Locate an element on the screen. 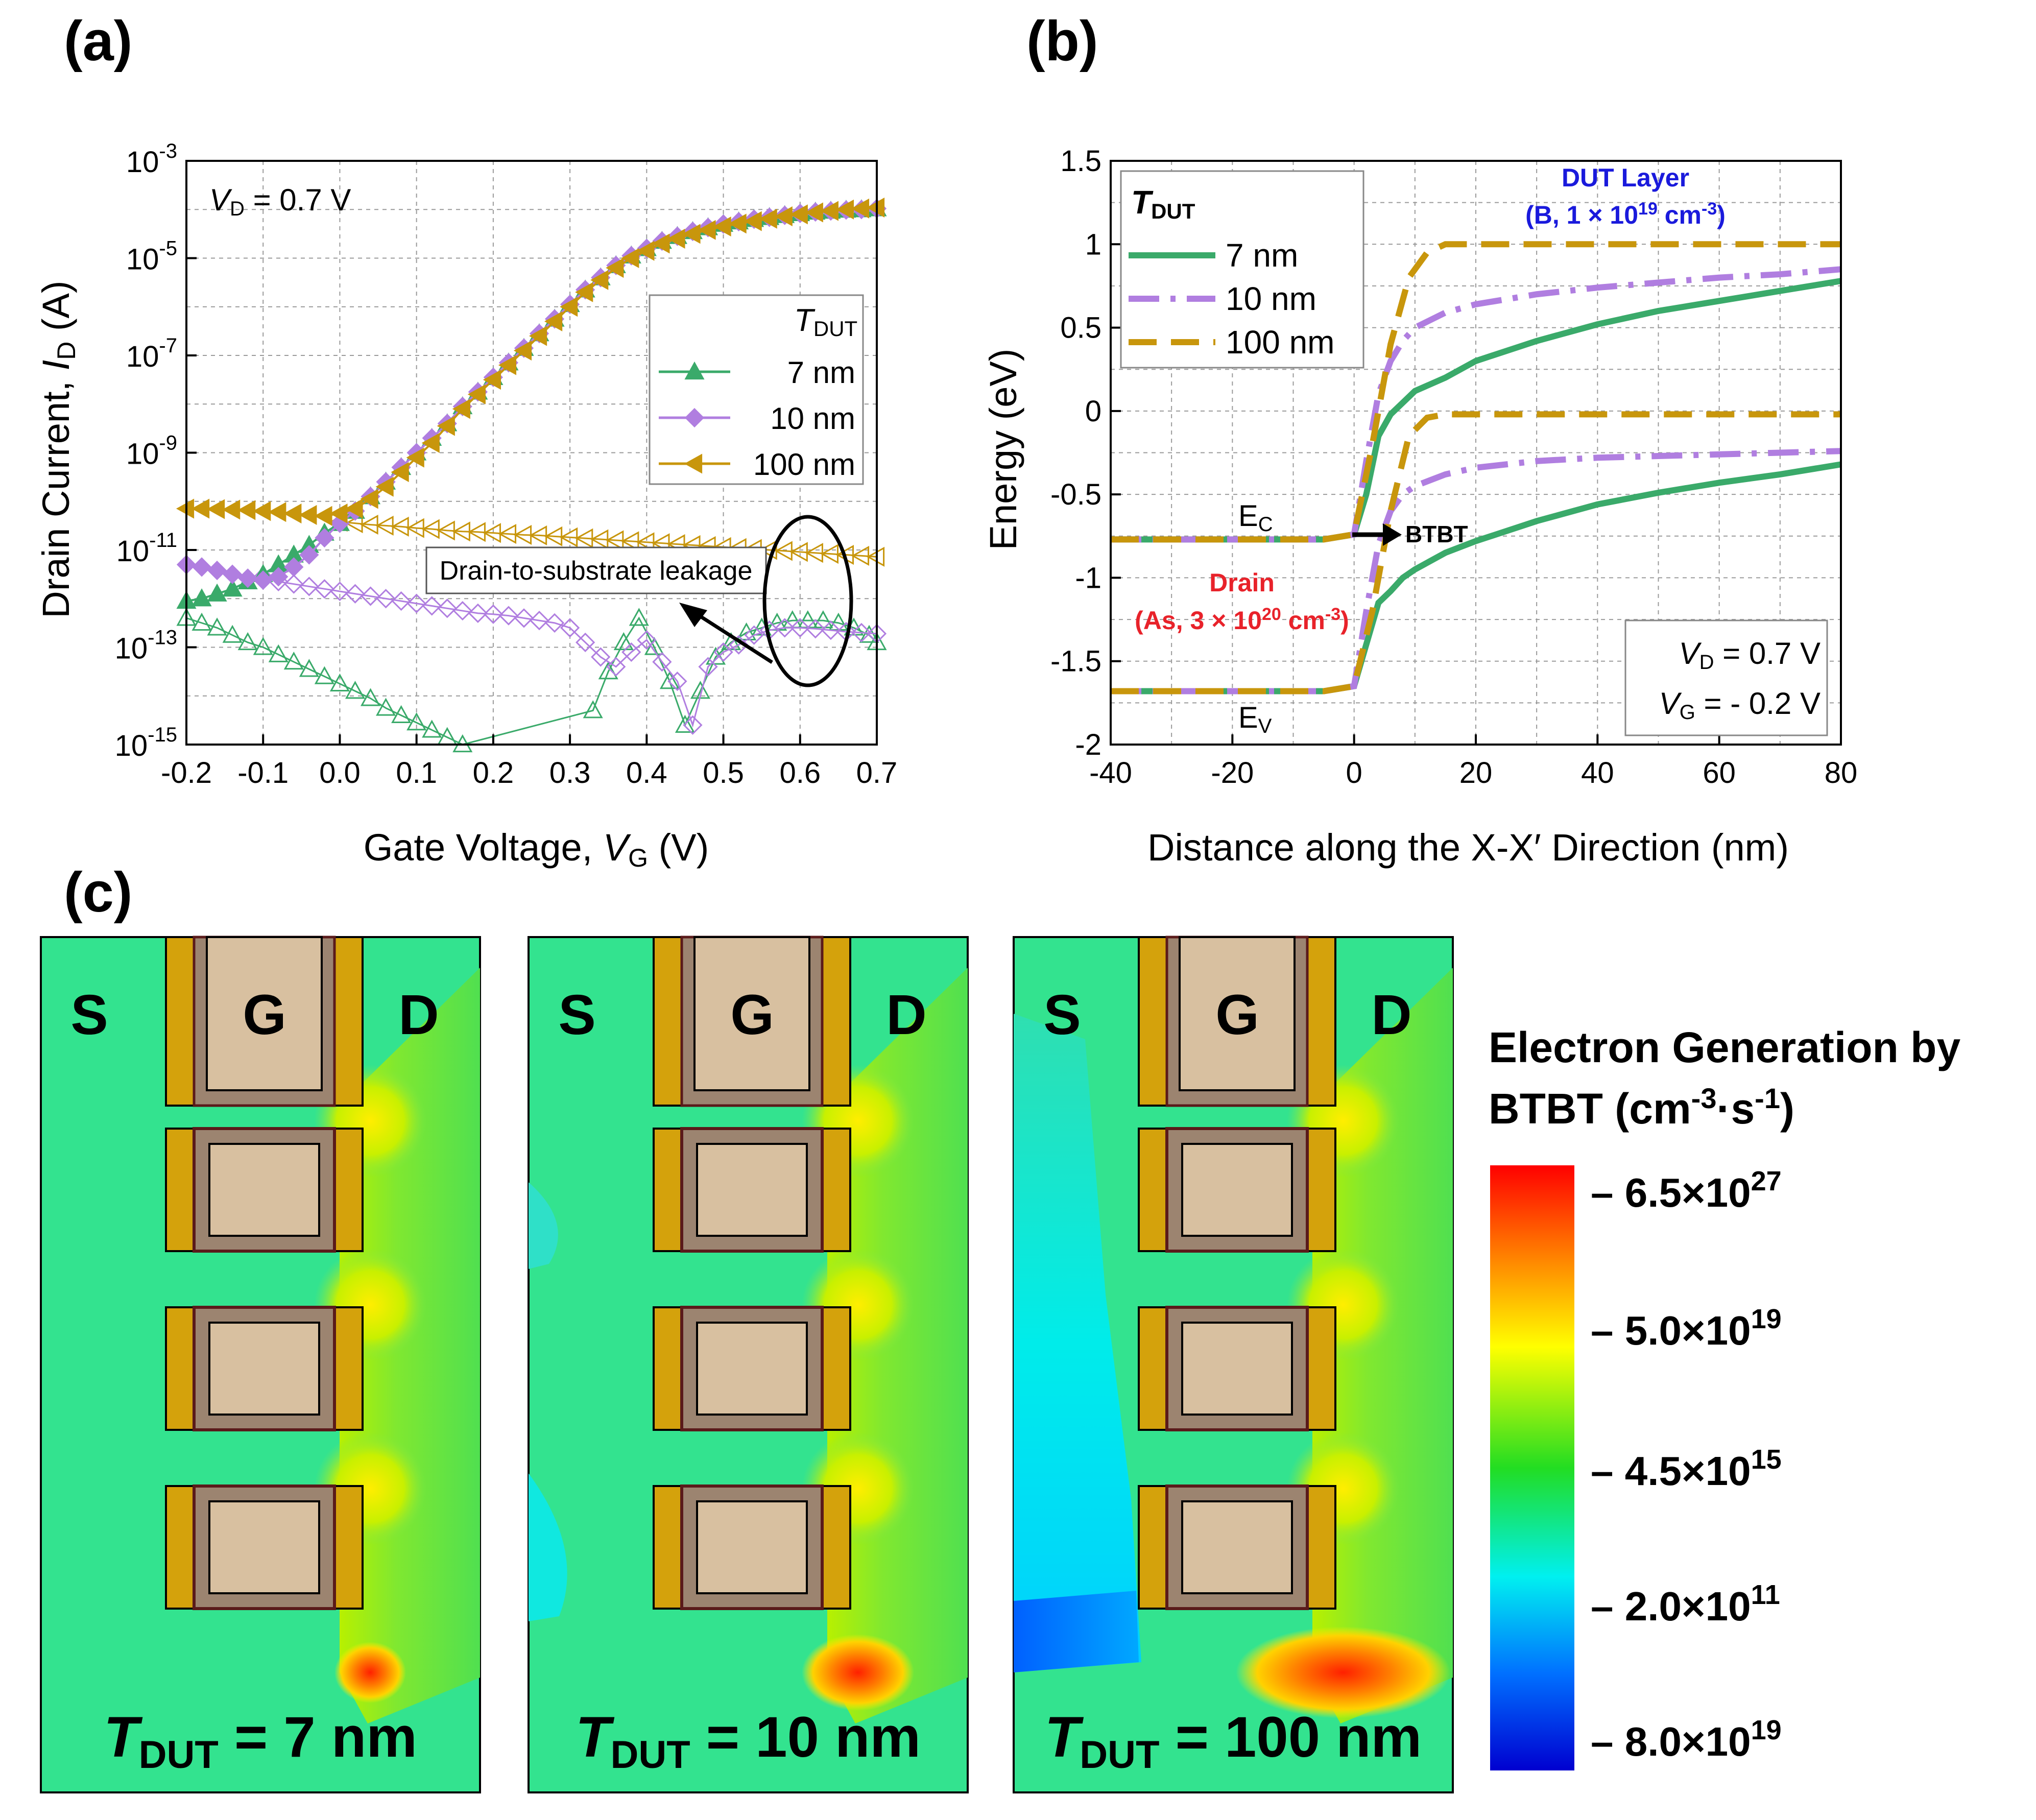  chart-a-series-line-off is located at coordinates (569, 652).